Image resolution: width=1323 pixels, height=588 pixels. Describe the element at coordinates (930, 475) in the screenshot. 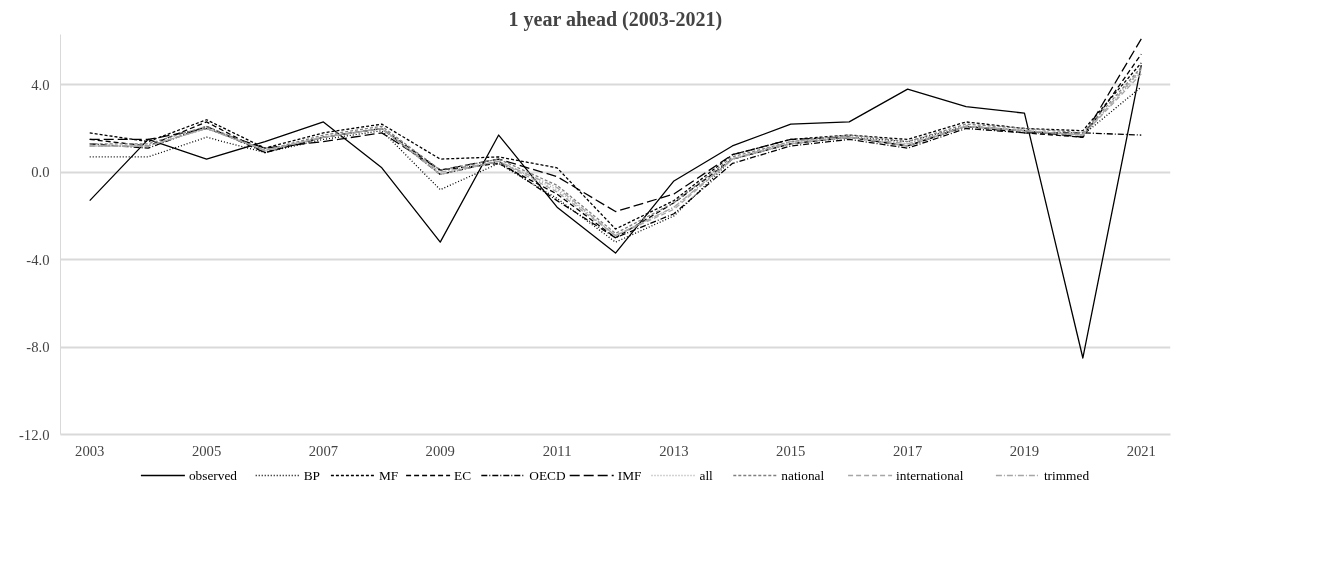

I see `legend-label: international` at that location.